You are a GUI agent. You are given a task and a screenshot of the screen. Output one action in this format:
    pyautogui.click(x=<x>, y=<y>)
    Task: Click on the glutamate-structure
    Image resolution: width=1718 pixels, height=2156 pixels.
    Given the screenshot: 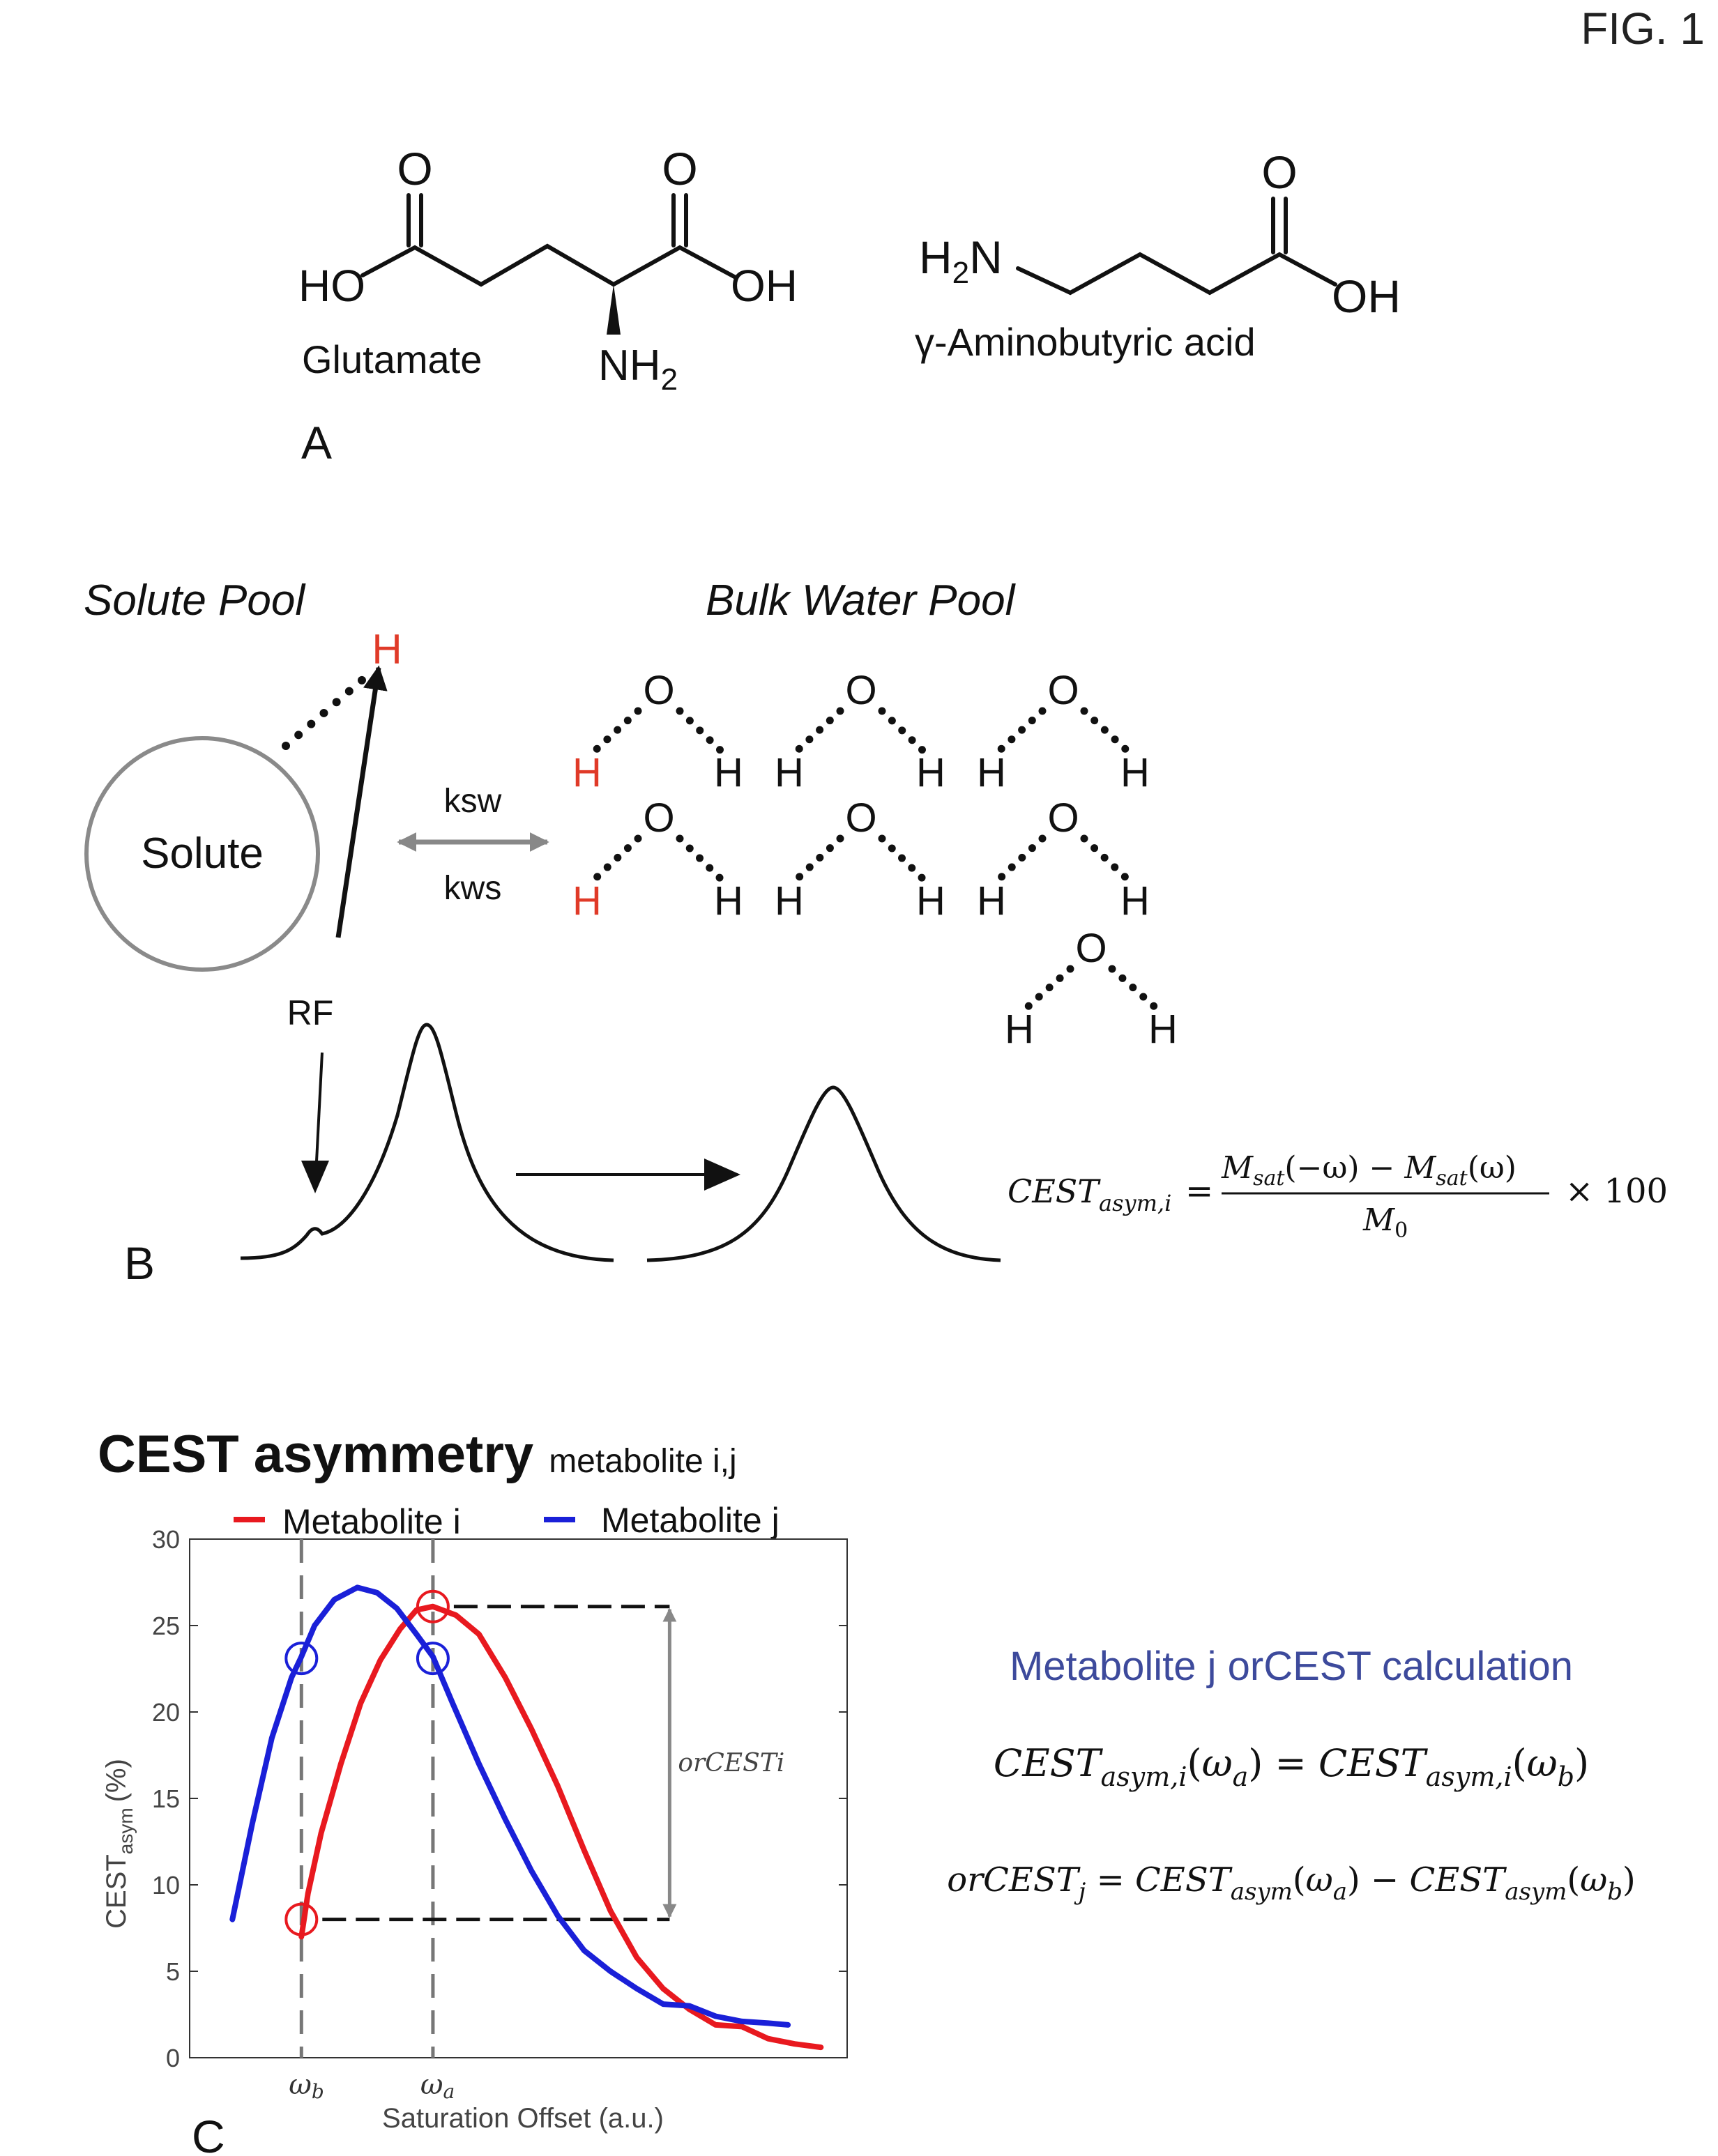 What is the action you would take?
    pyautogui.click(x=549, y=240)
    